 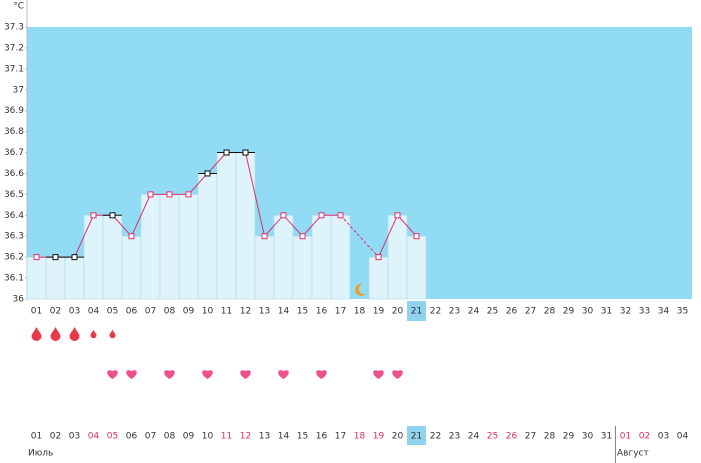 I want to click on calendar-day: 15, so click(x=302, y=437).